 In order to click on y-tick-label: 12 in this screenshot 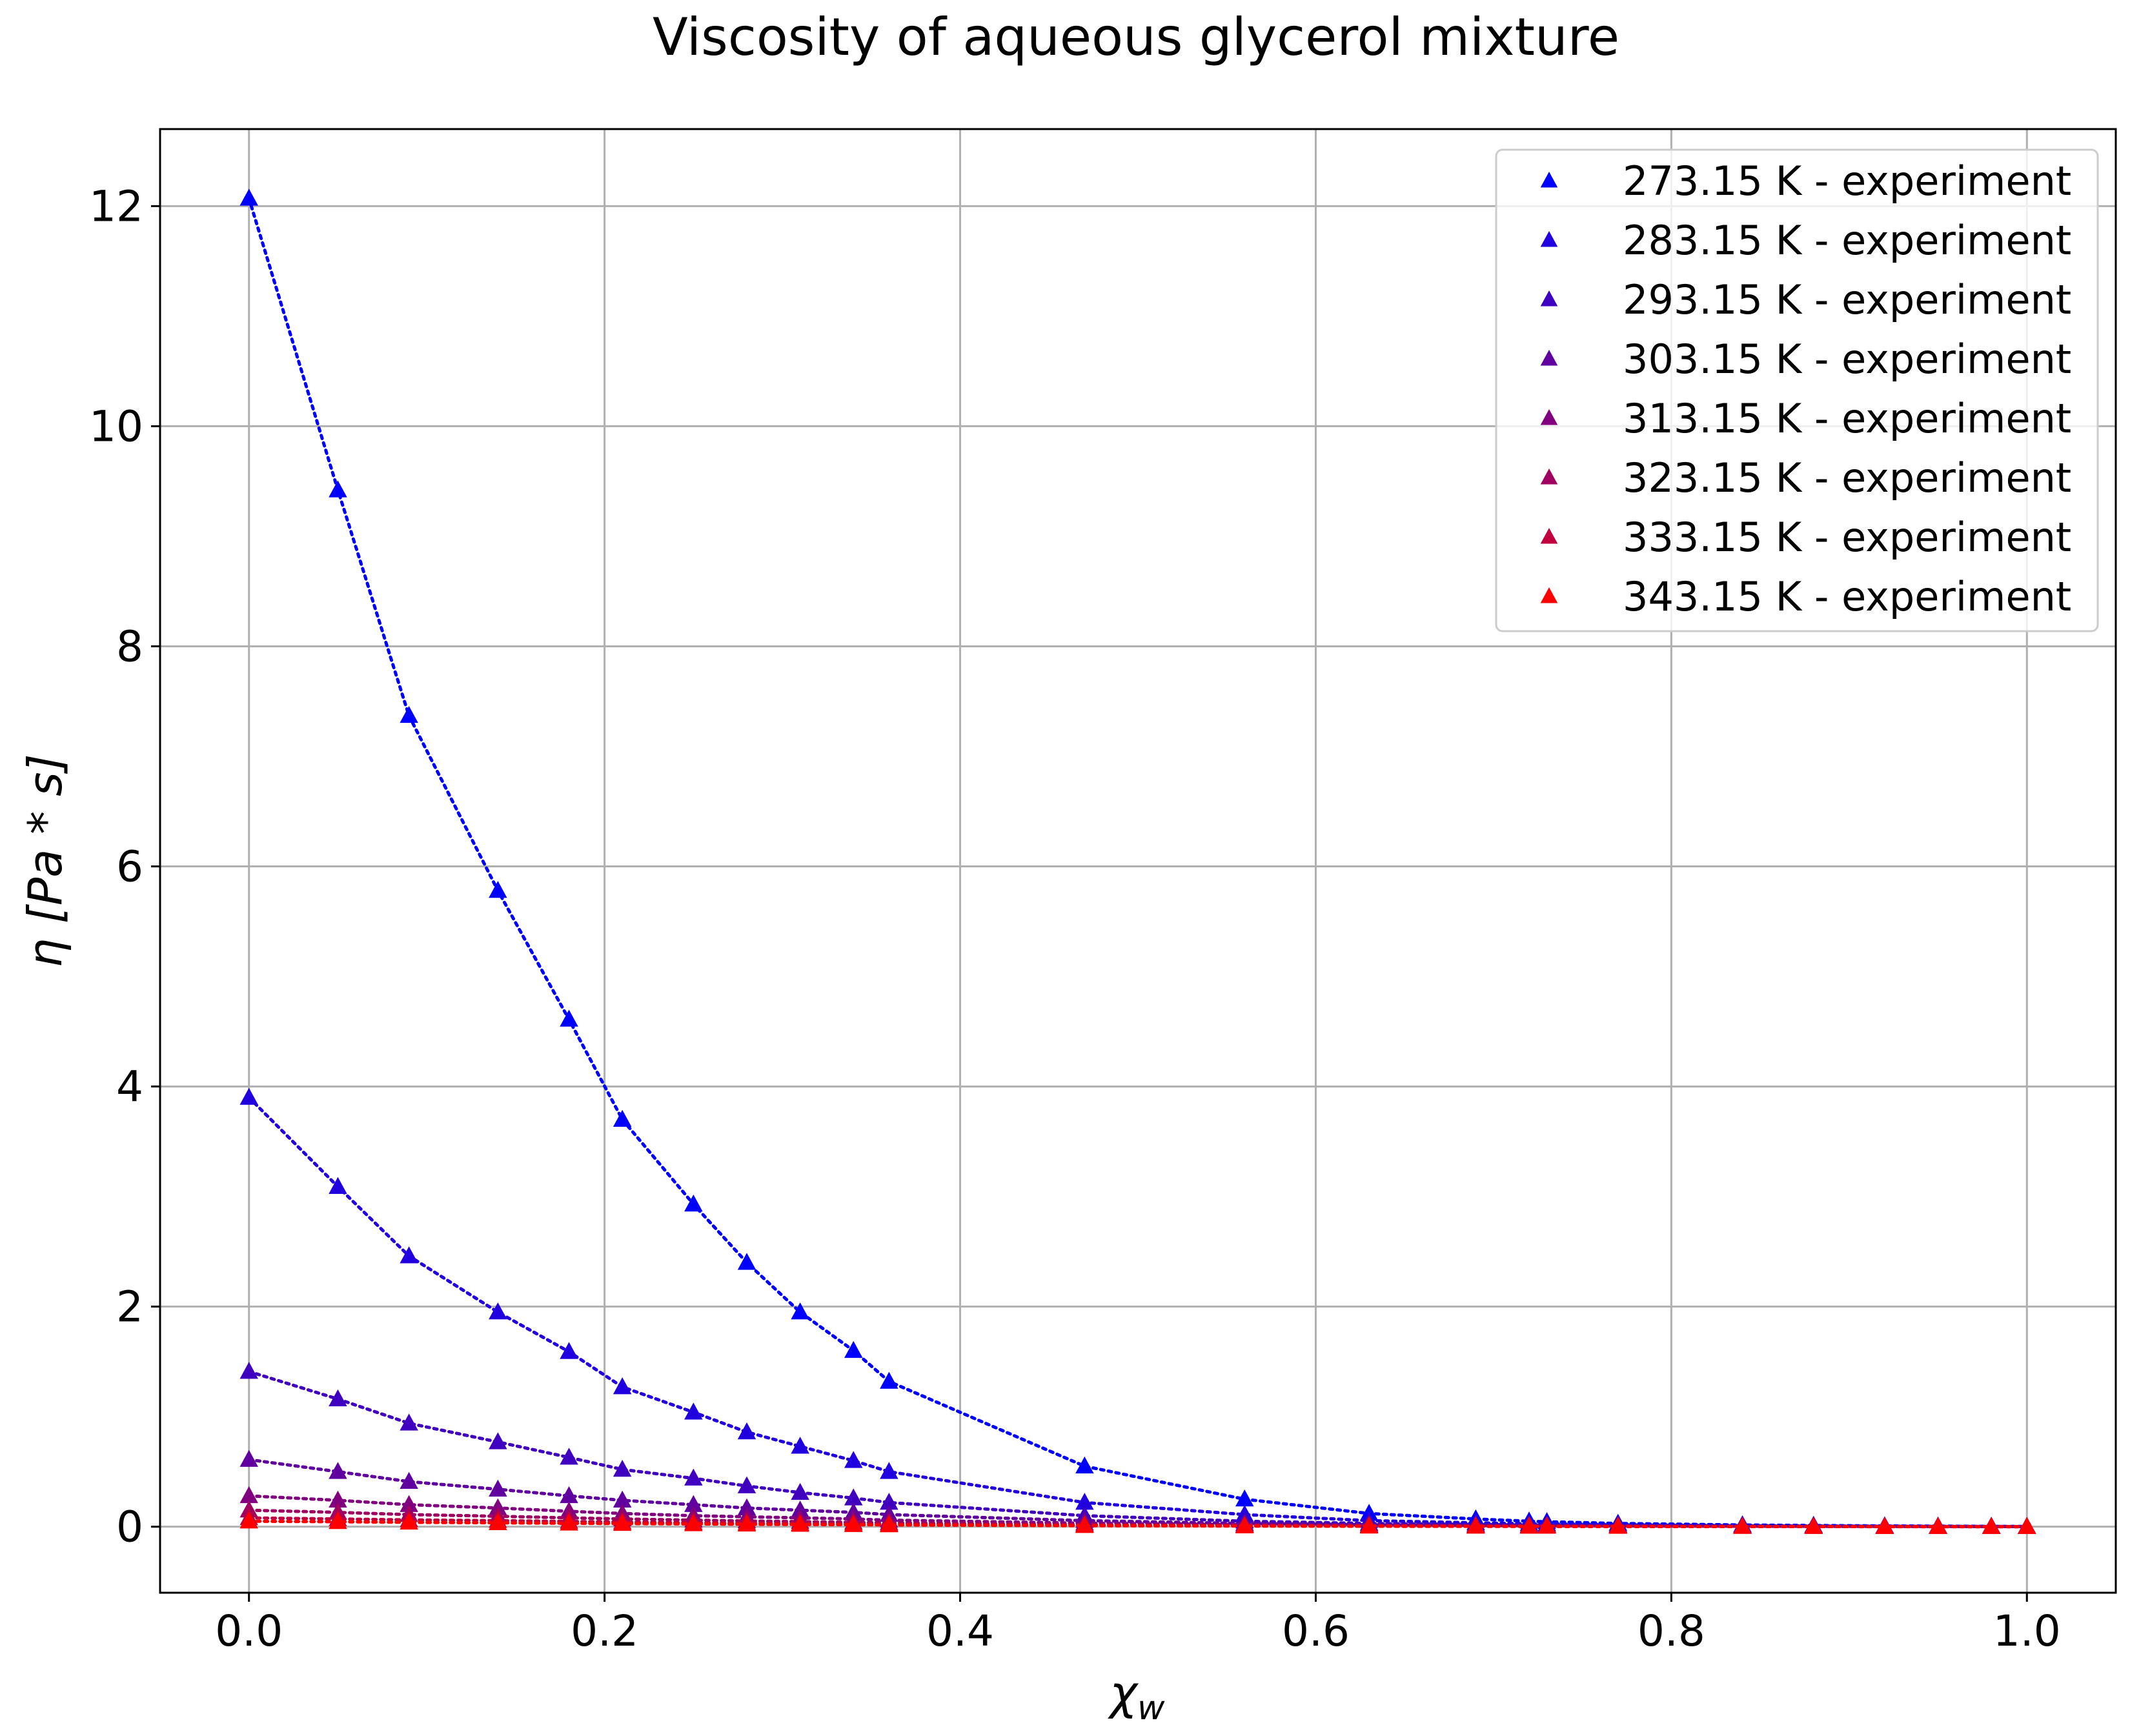, I will do `click(116, 206)`.